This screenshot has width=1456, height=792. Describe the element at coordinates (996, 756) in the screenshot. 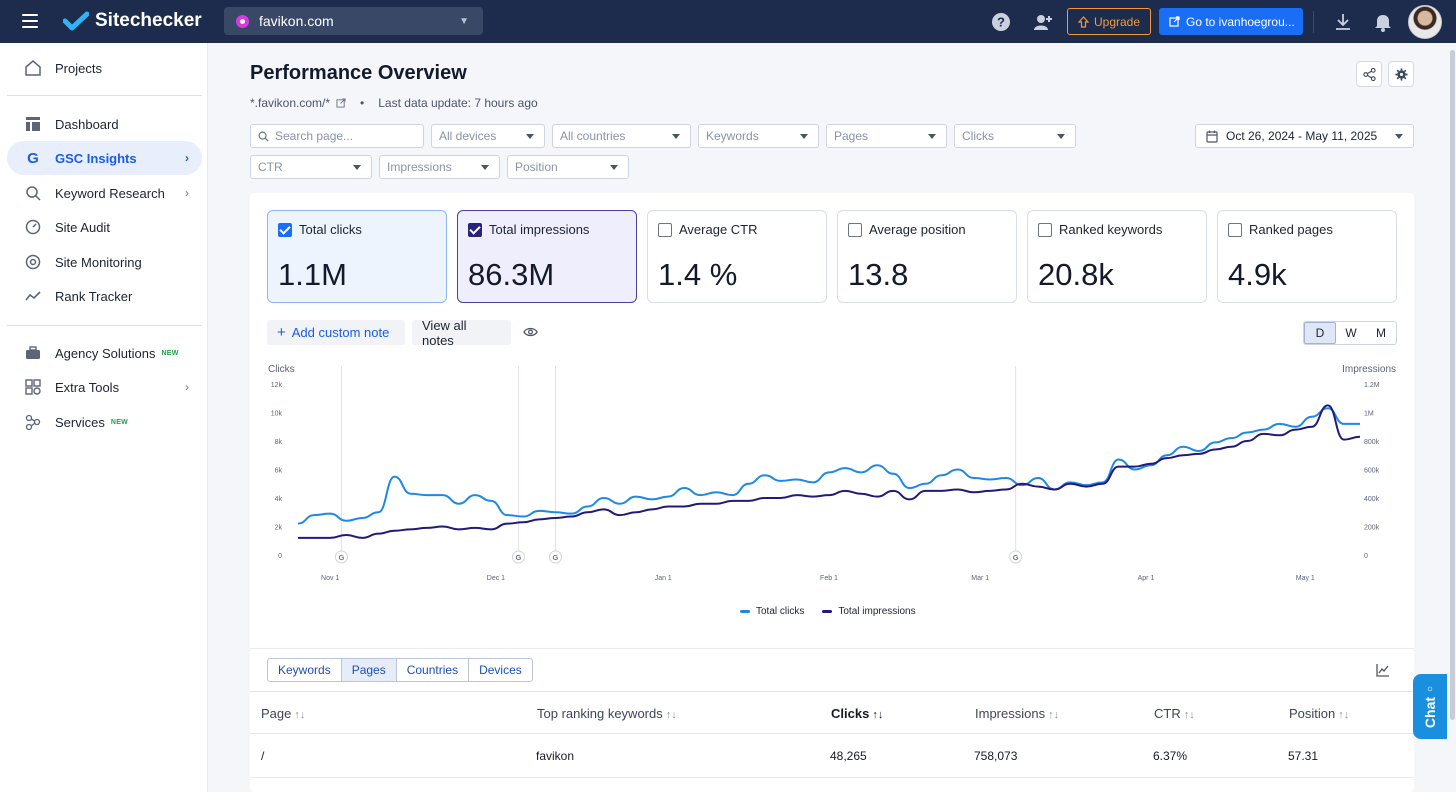

I see `cell-impressions: 758,073` at that location.